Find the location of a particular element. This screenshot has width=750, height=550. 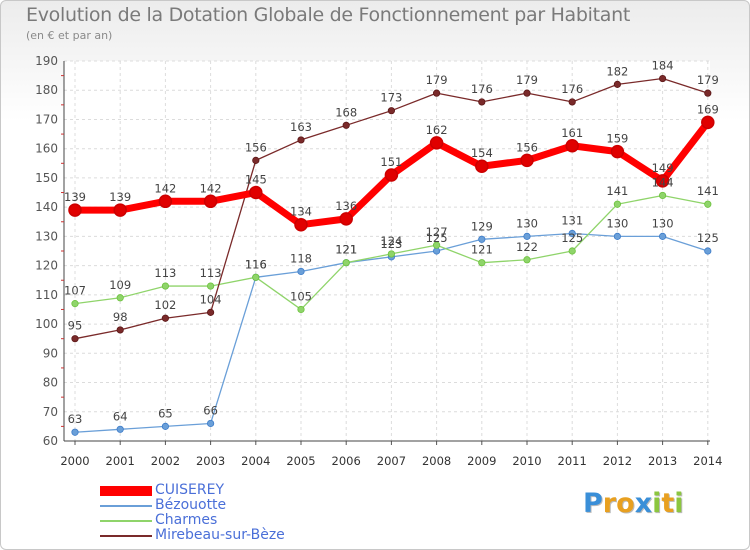

data-label: 169 is located at coordinates (708, 109).